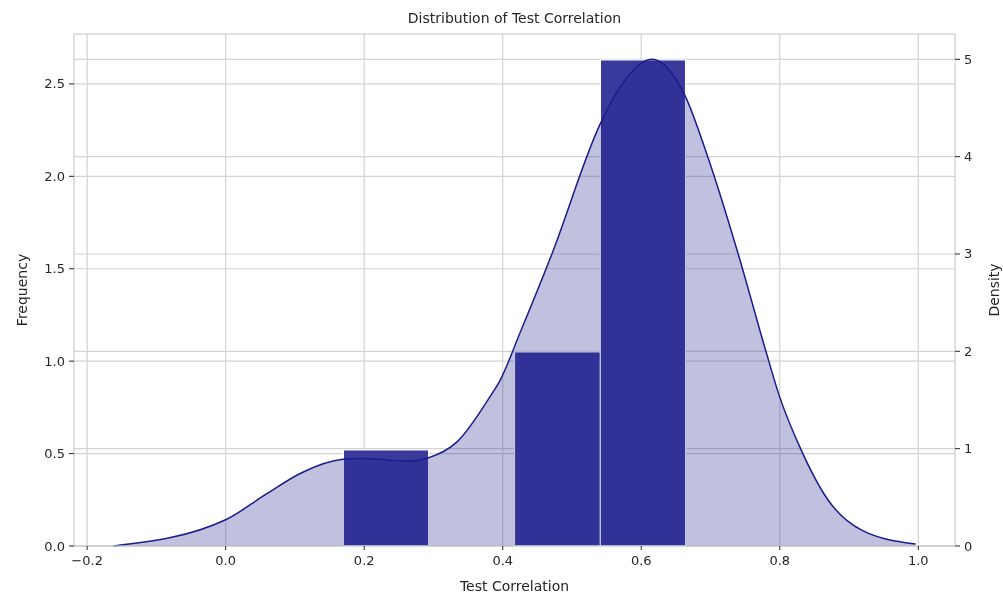  Describe the element at coordinates (968, 157) in the screenshot. I see `y2-tick-label: 4` at that location.